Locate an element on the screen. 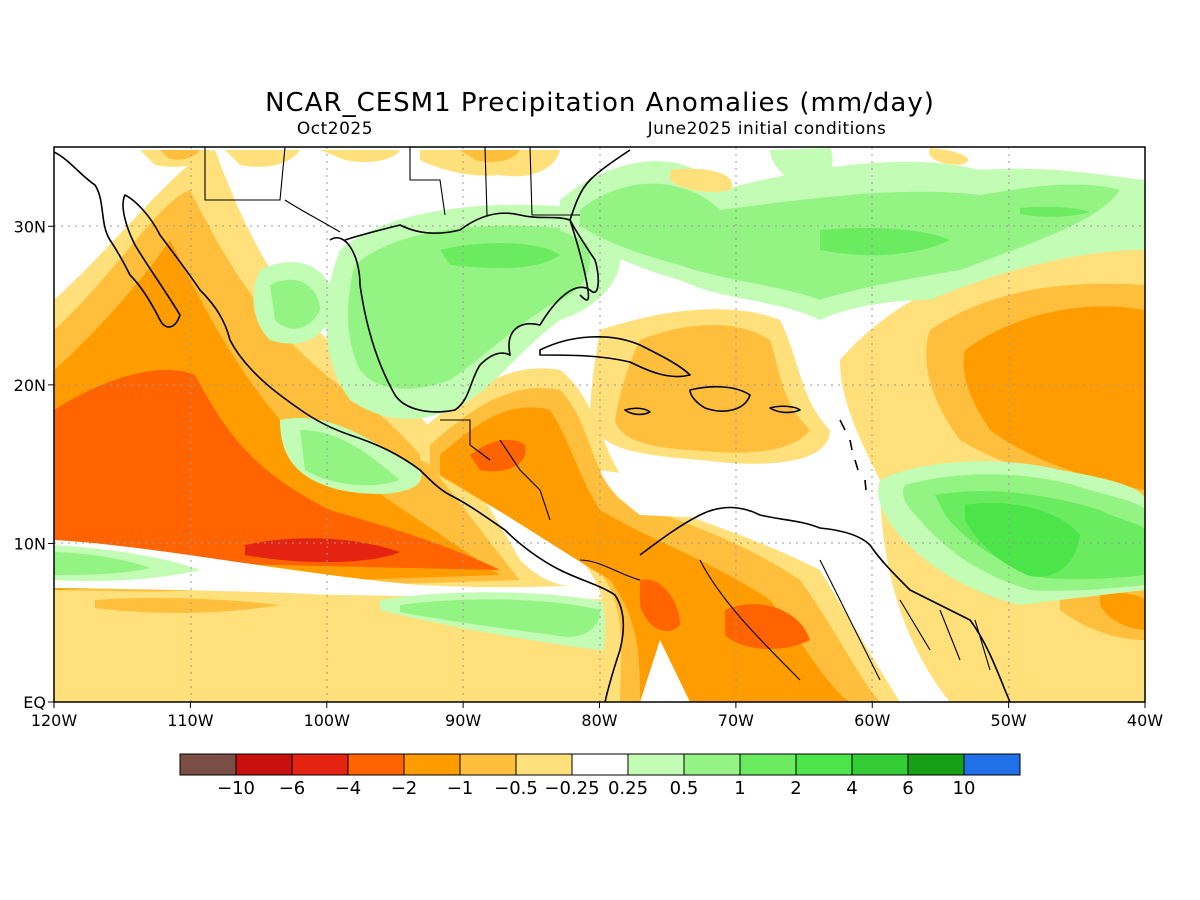  latitude-axis: EQ 10N 20N 30N is located at coordinates (34, 464).